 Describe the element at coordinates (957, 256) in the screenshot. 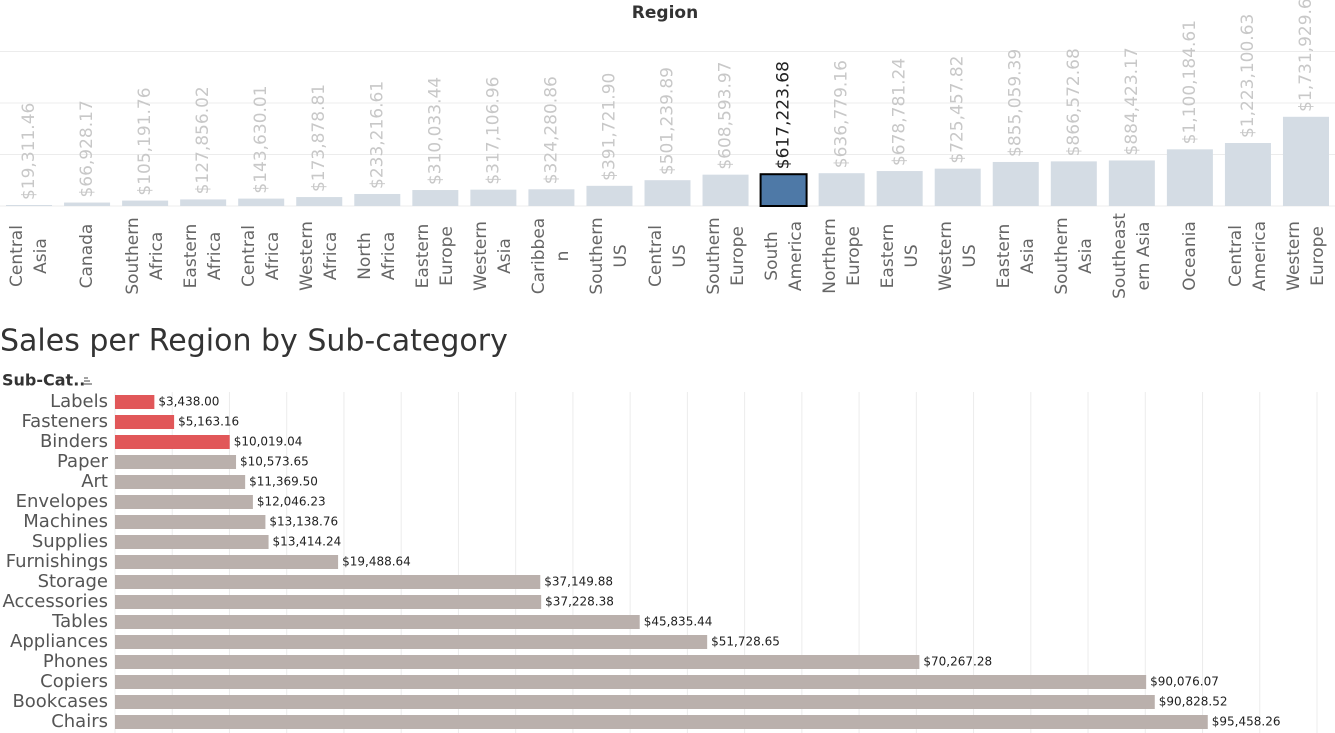

I see `x-tick-label: Western US` at that location.